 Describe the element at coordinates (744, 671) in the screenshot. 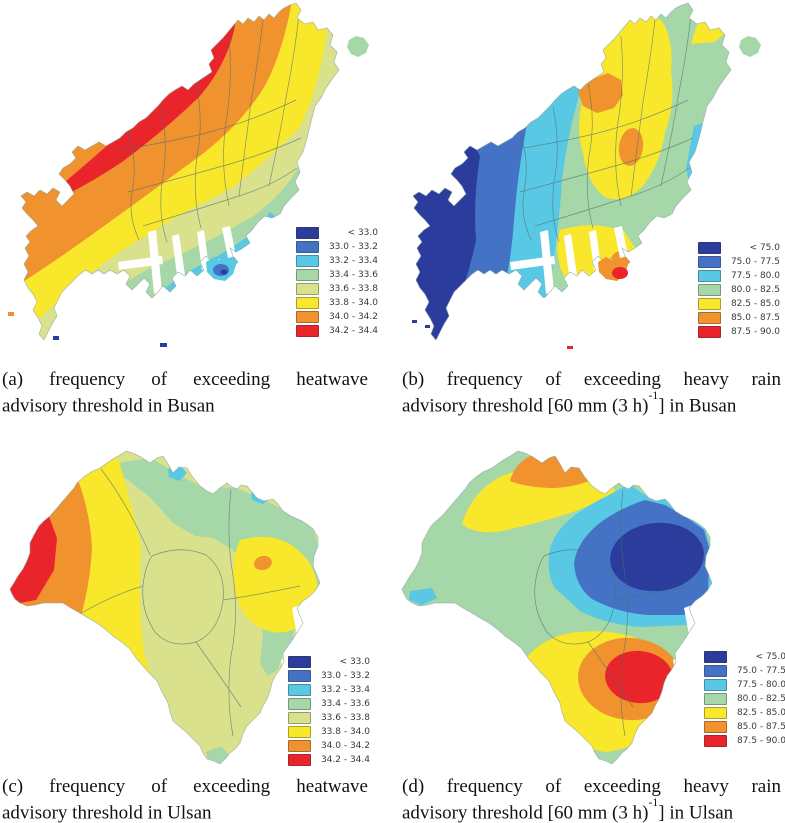

I see `legend-item: 75.0 - 77.5` at that location.